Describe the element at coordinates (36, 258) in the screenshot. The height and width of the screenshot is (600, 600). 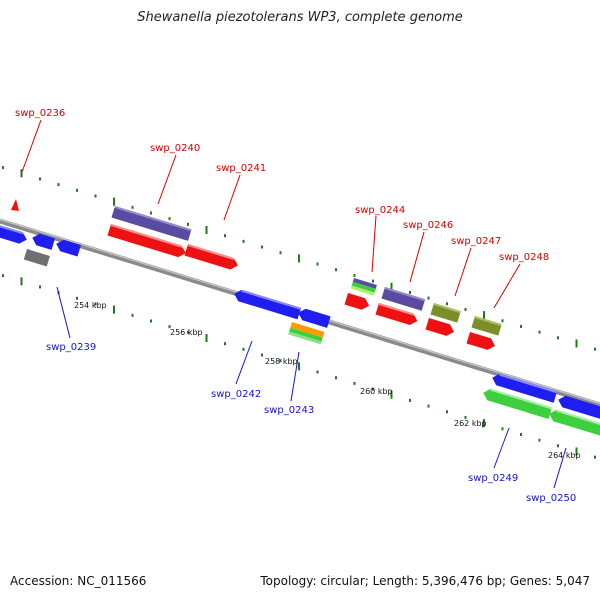
I see `gene-gray-left` at that location.